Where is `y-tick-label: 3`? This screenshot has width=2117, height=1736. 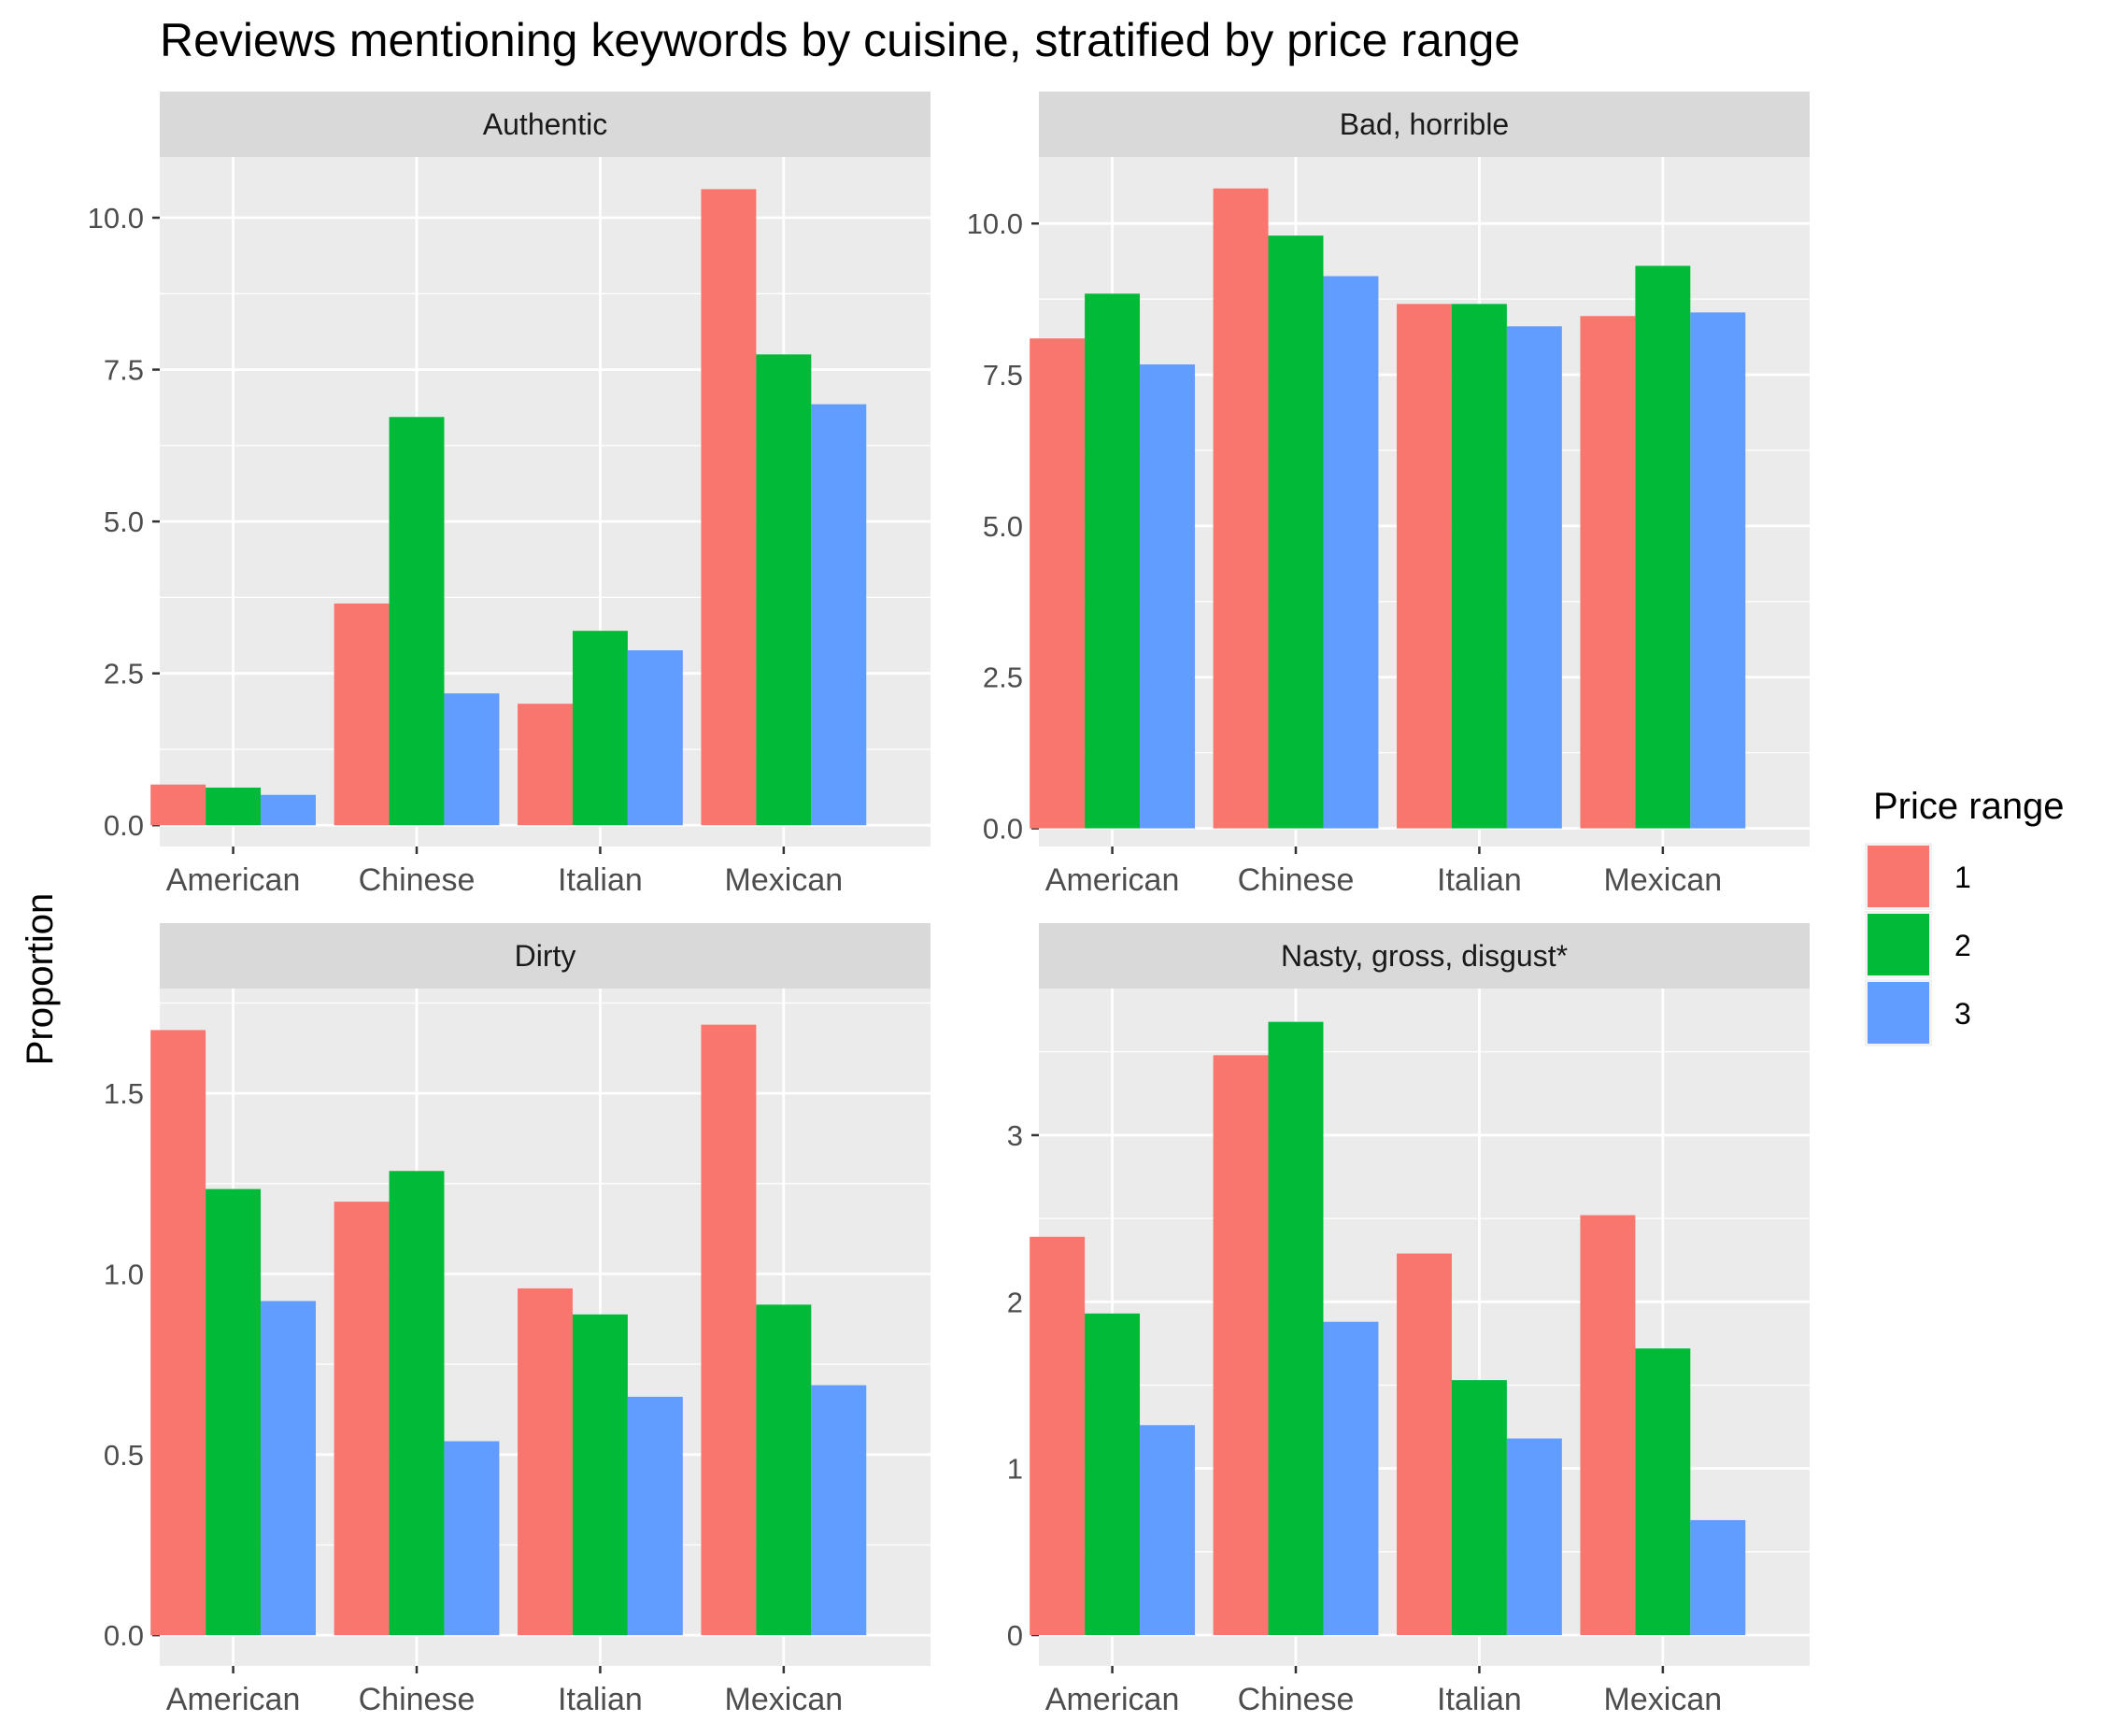
y-tick-label: 3 is located at coordinates (1015, 1135).